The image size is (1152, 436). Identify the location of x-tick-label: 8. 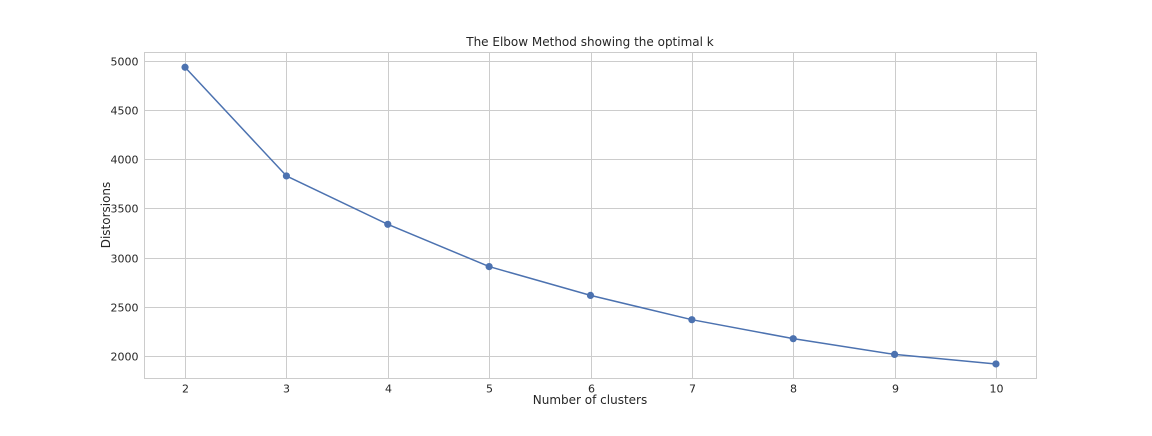
(793, 389).